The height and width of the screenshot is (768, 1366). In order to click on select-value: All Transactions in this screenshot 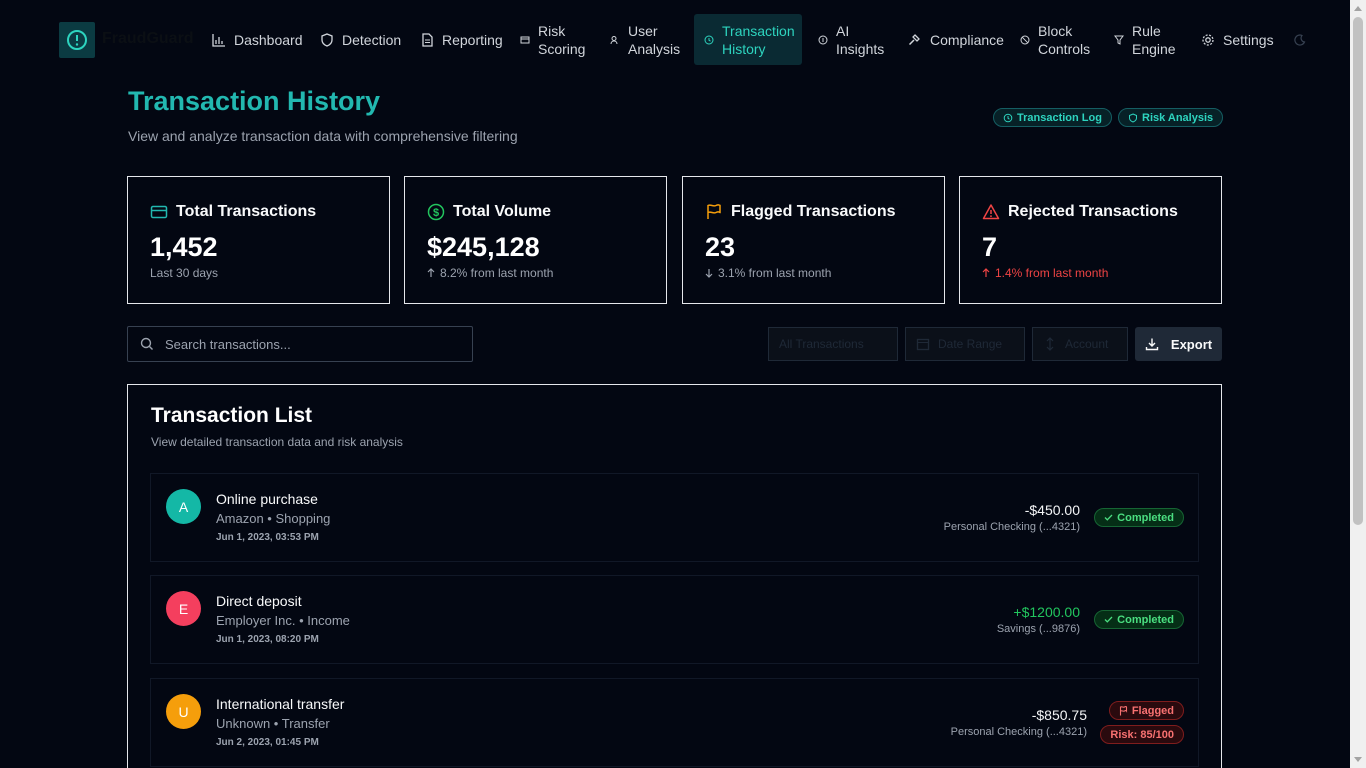, I will do `click(821, 344)`.